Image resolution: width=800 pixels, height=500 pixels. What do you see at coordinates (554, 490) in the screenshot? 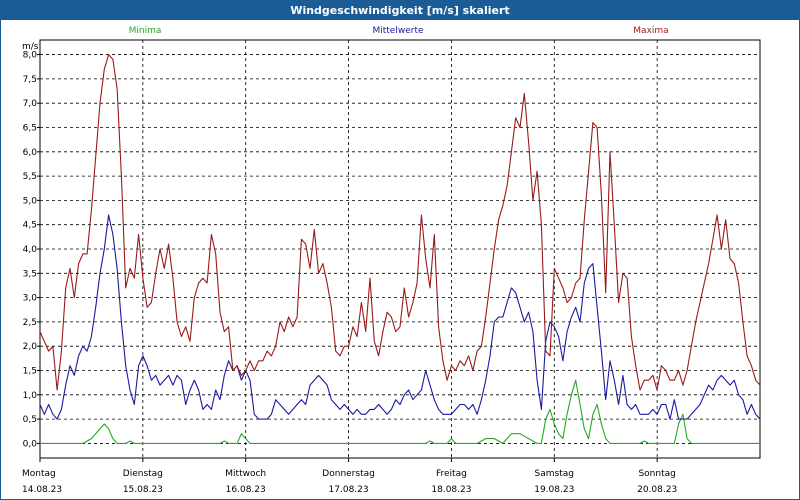
I see `day-date-label: 19.08.23` at bounding box center [554, 490].